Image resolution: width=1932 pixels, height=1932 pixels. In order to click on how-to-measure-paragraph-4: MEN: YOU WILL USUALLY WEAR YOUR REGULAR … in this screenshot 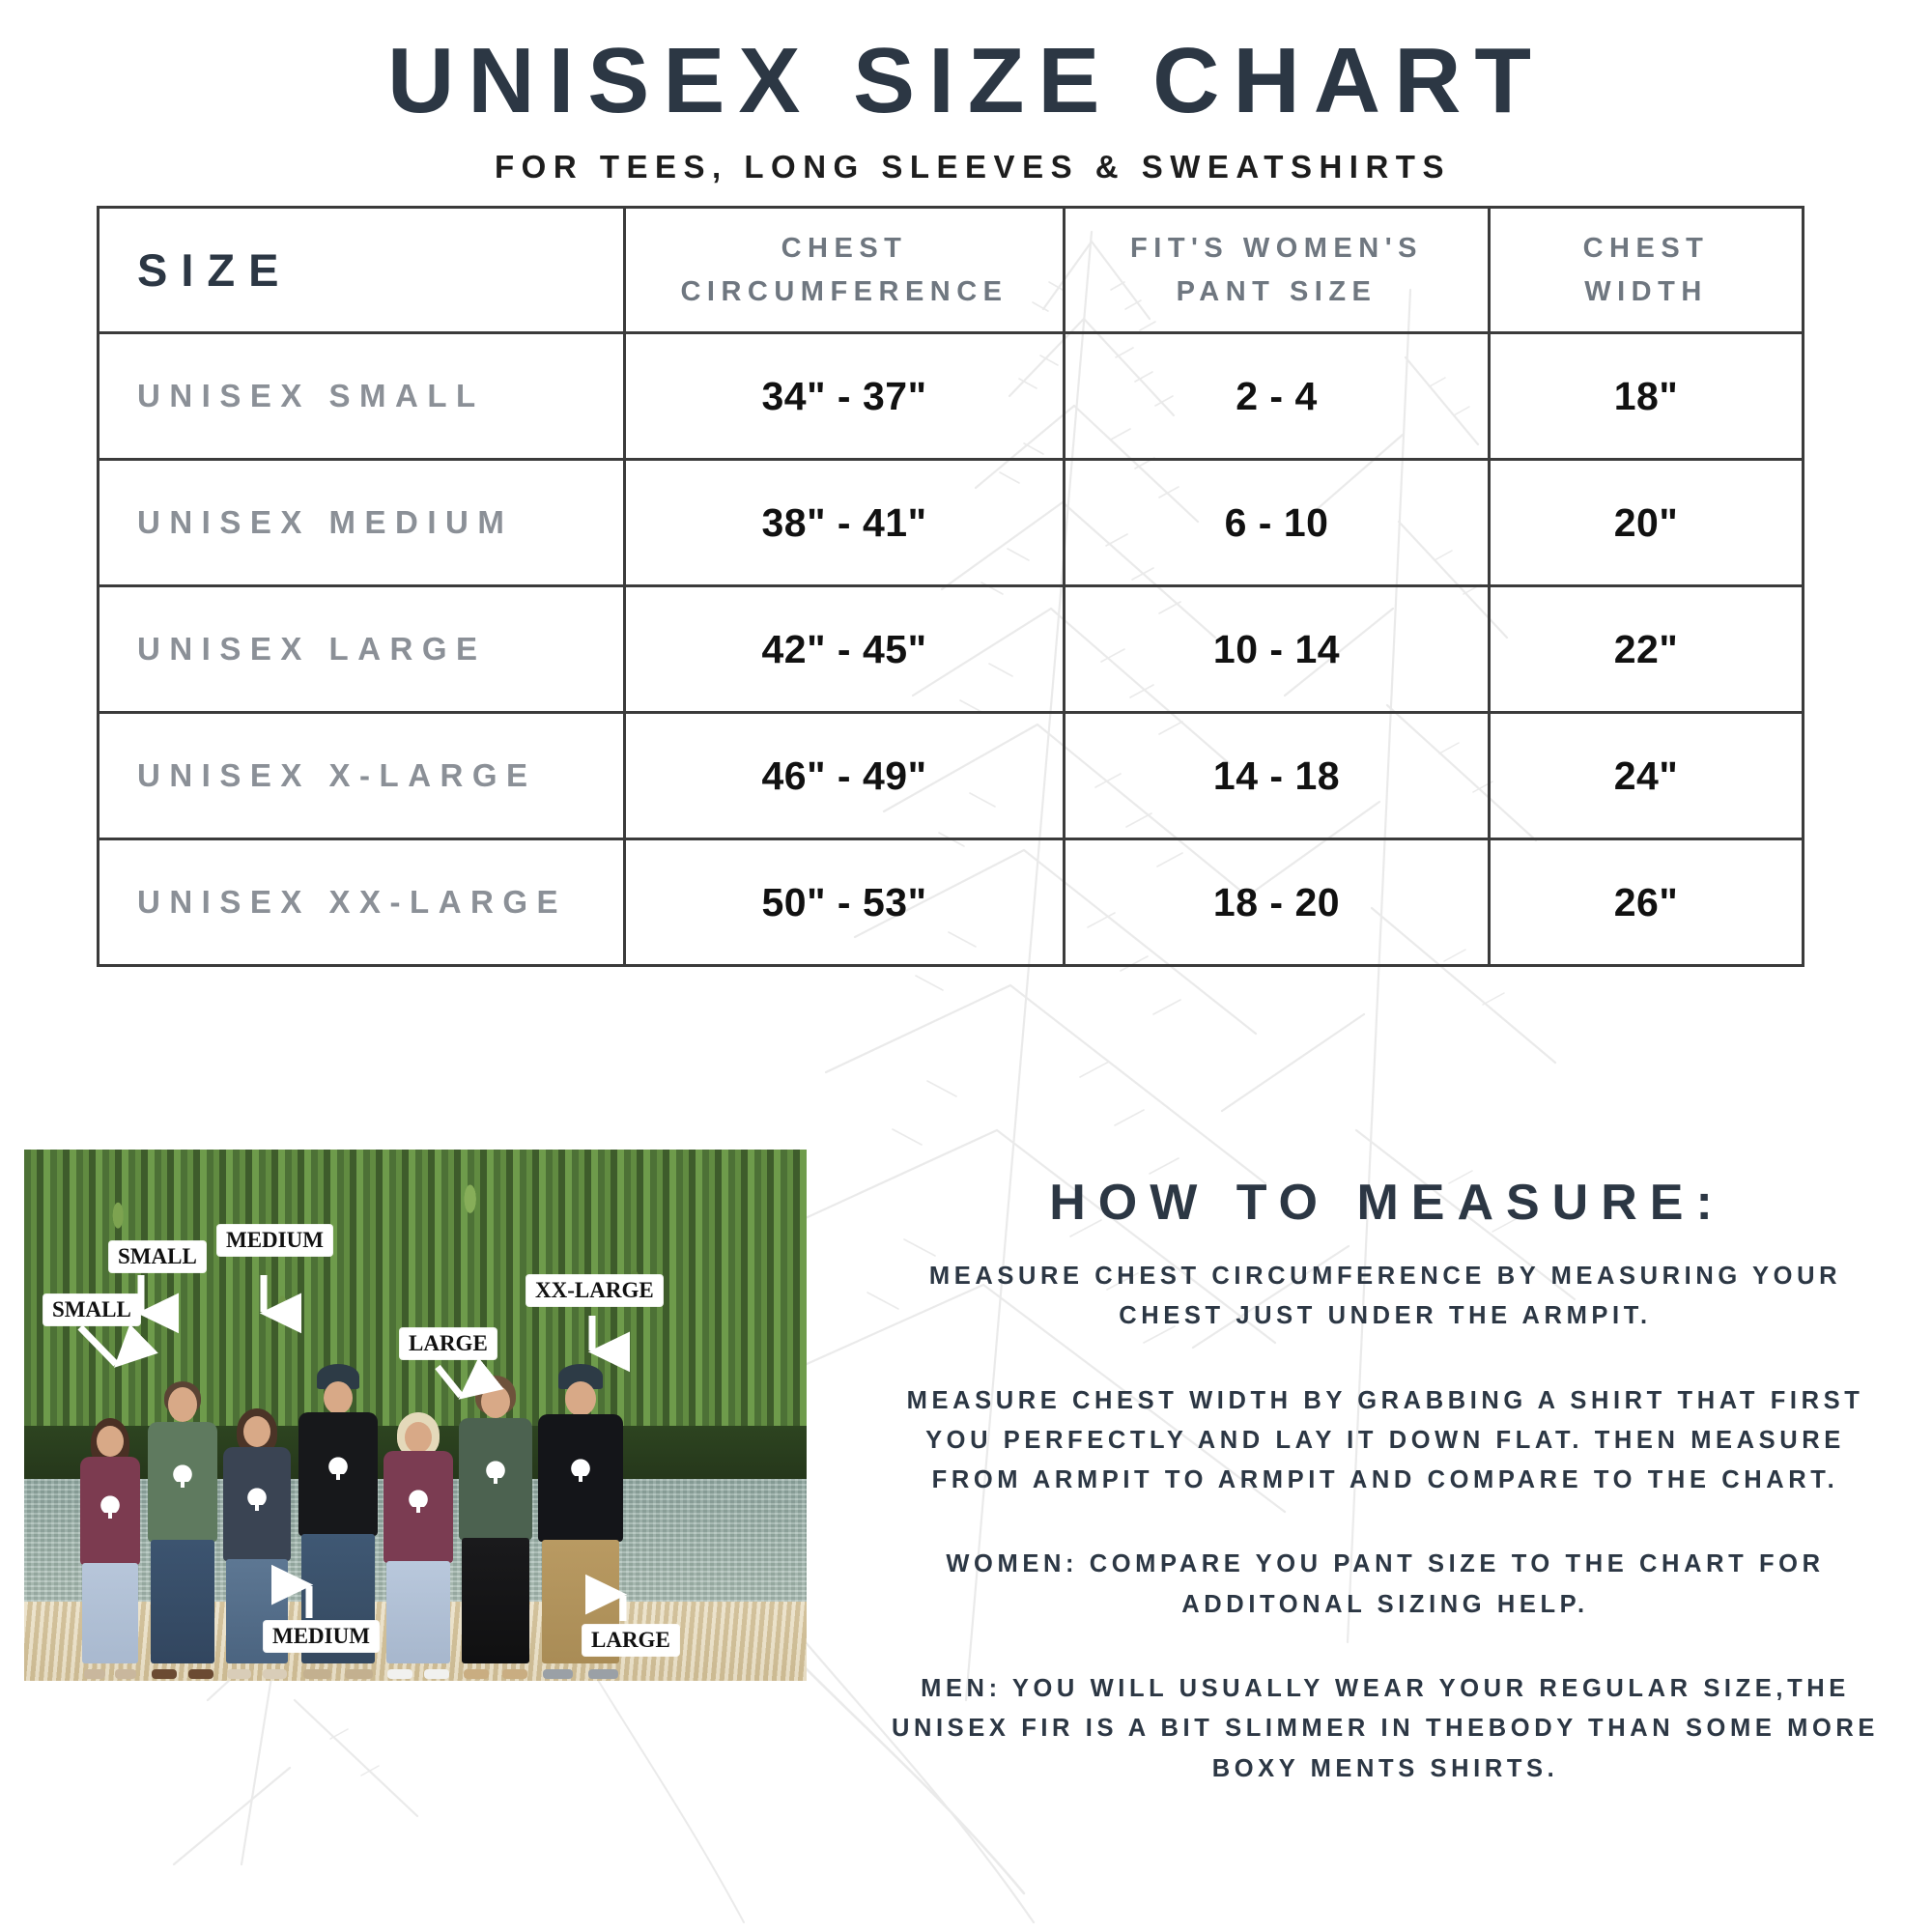, I will do `click(1385, 1728)`.